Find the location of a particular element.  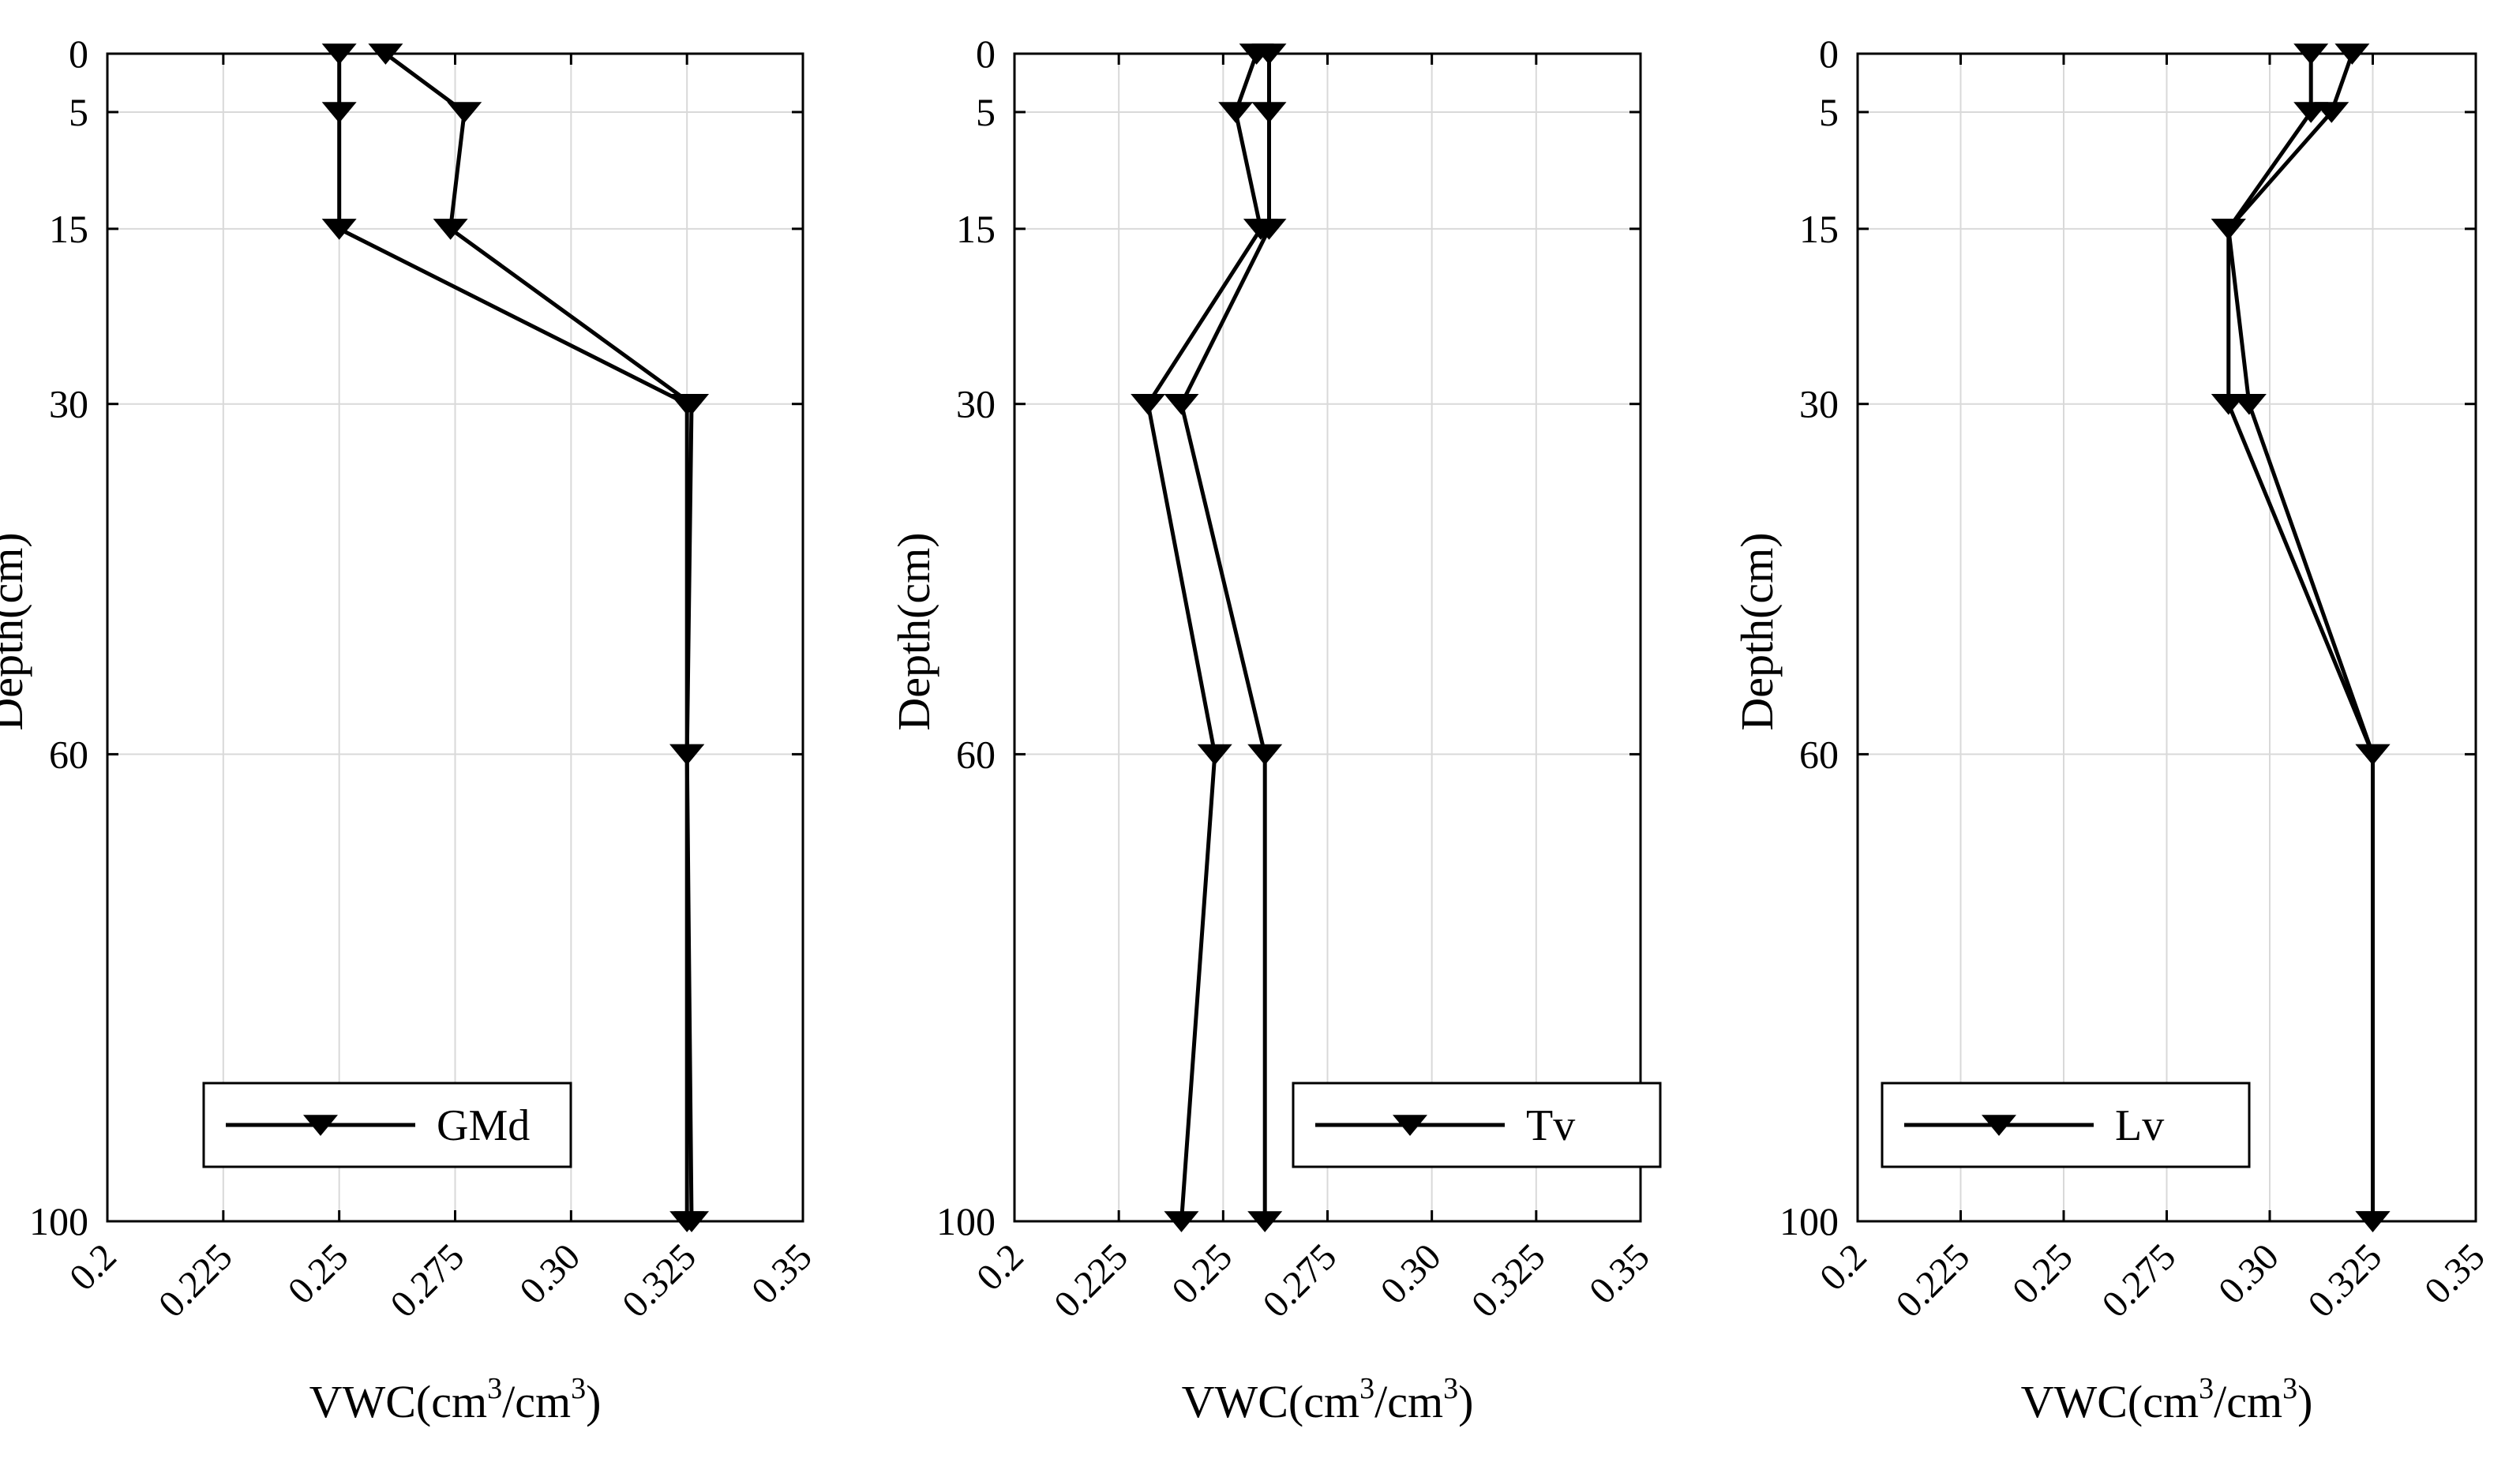

legend: GMd is located at coordinates (387, 1125).